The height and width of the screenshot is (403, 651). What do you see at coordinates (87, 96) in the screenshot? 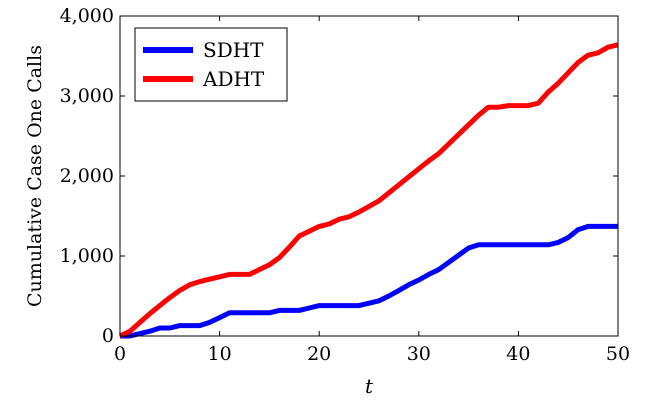
I see `y-tick-label: 3,000` at bounding box center [87, 96].